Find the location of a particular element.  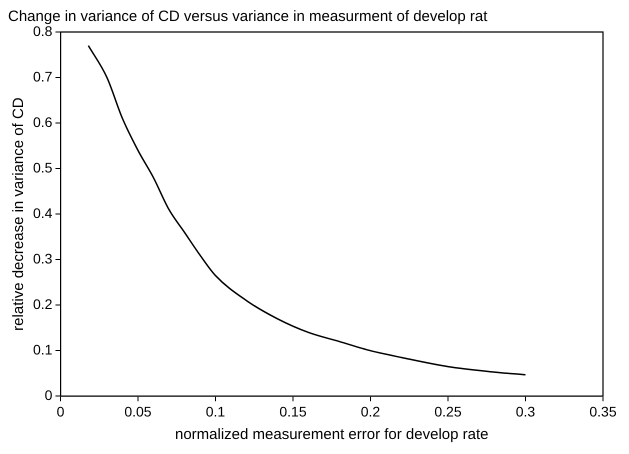

y-tick-label: 0.1 is located at coordinates (42, 350).